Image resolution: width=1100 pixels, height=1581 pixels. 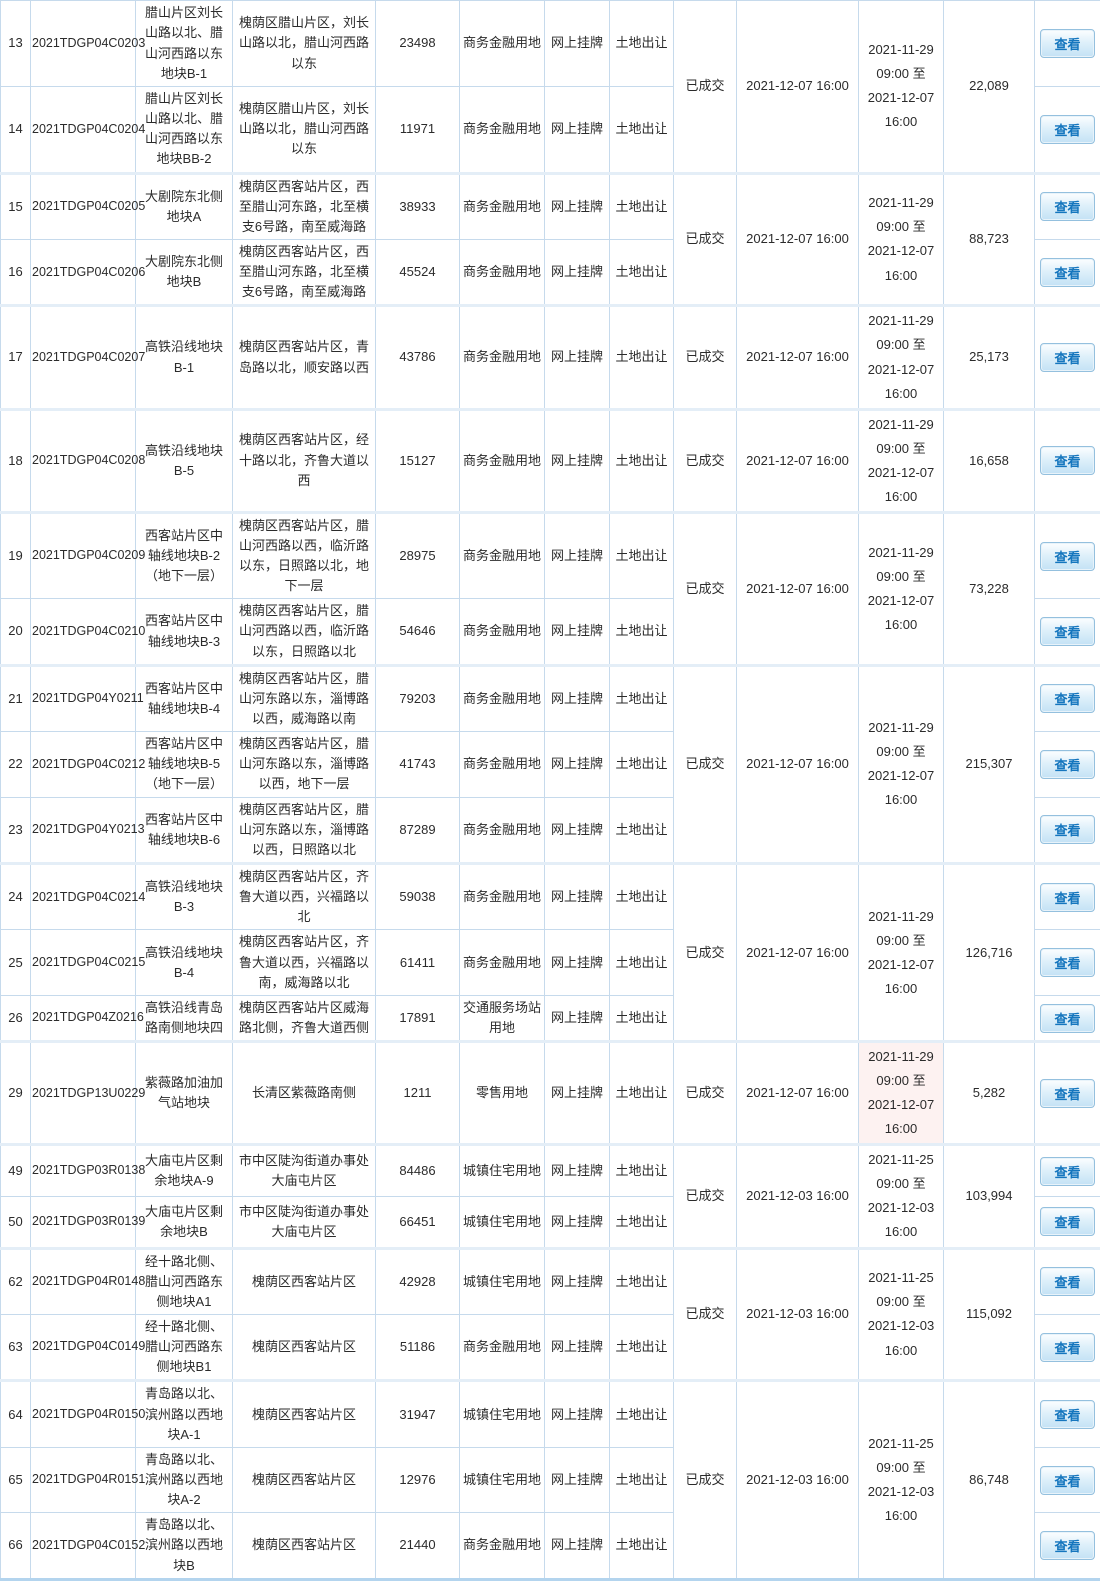 What do you see at coordinates (83, 1093) in the screenshot?
I see `parcel-code: 2021TDGP13U0229` at bounding box center [83, 1093].